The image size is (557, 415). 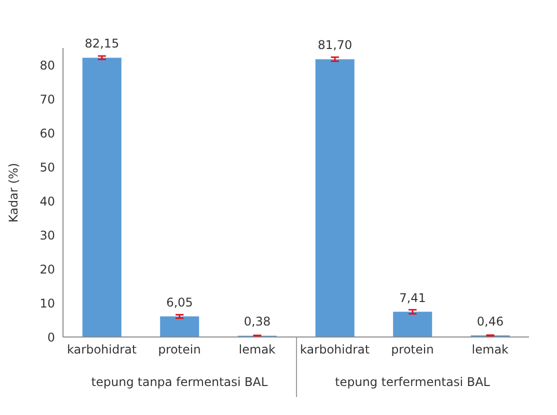 I want to click on y-tick-label: 80, so click(x=47, y=65).